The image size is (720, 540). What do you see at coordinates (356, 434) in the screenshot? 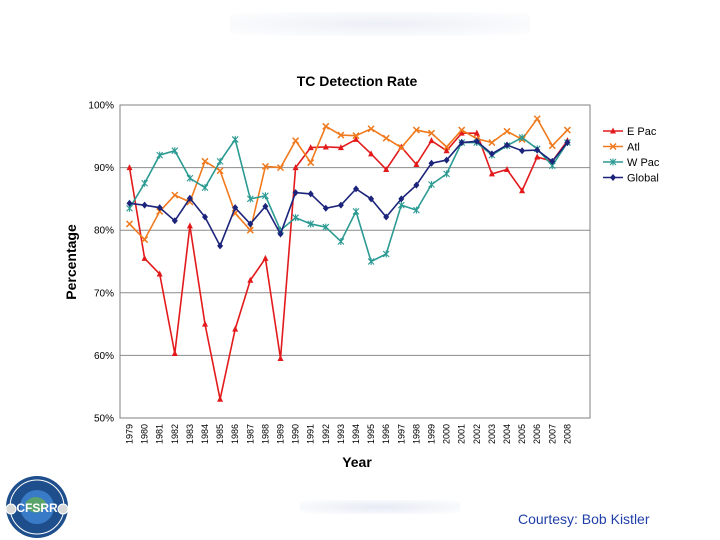
I see `x-tick-label: 1994` at bounding box center [356, 434].